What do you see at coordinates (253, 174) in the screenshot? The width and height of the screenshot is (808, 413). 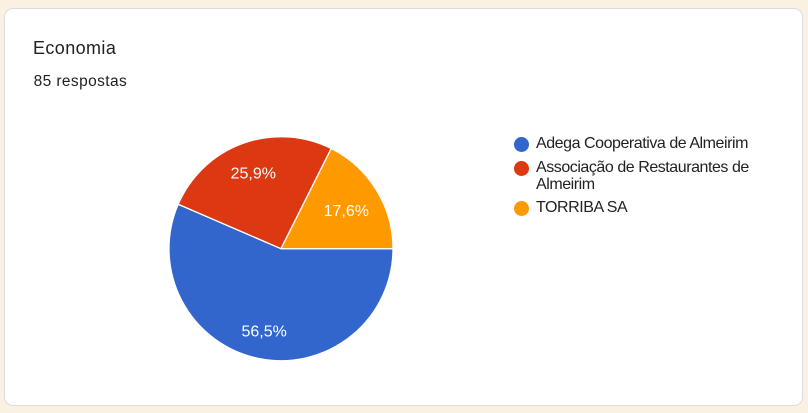 I see `svg-text: 25,9%` at bounding box center [253, 174].